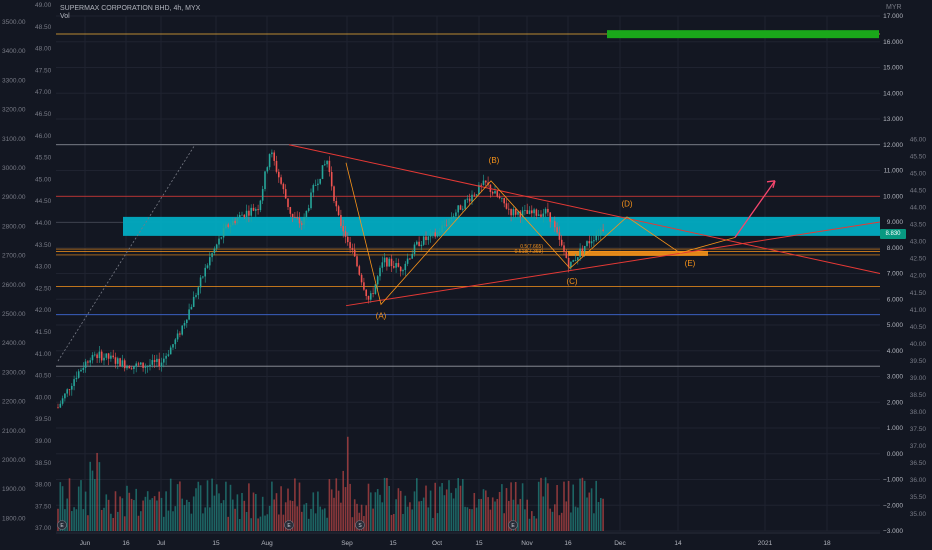 The width and height of the screenshot is (932, 550). I want to click on x-tick: 18, so click(827, 543).